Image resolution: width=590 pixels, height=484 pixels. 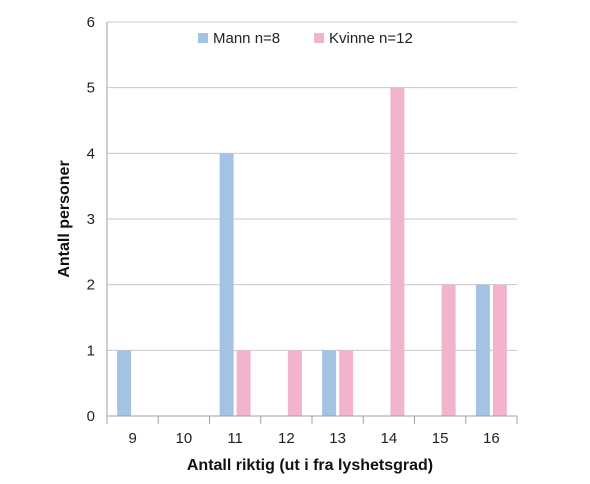 I want to click on x-tick-label: 9, so click(x=132, y=438).